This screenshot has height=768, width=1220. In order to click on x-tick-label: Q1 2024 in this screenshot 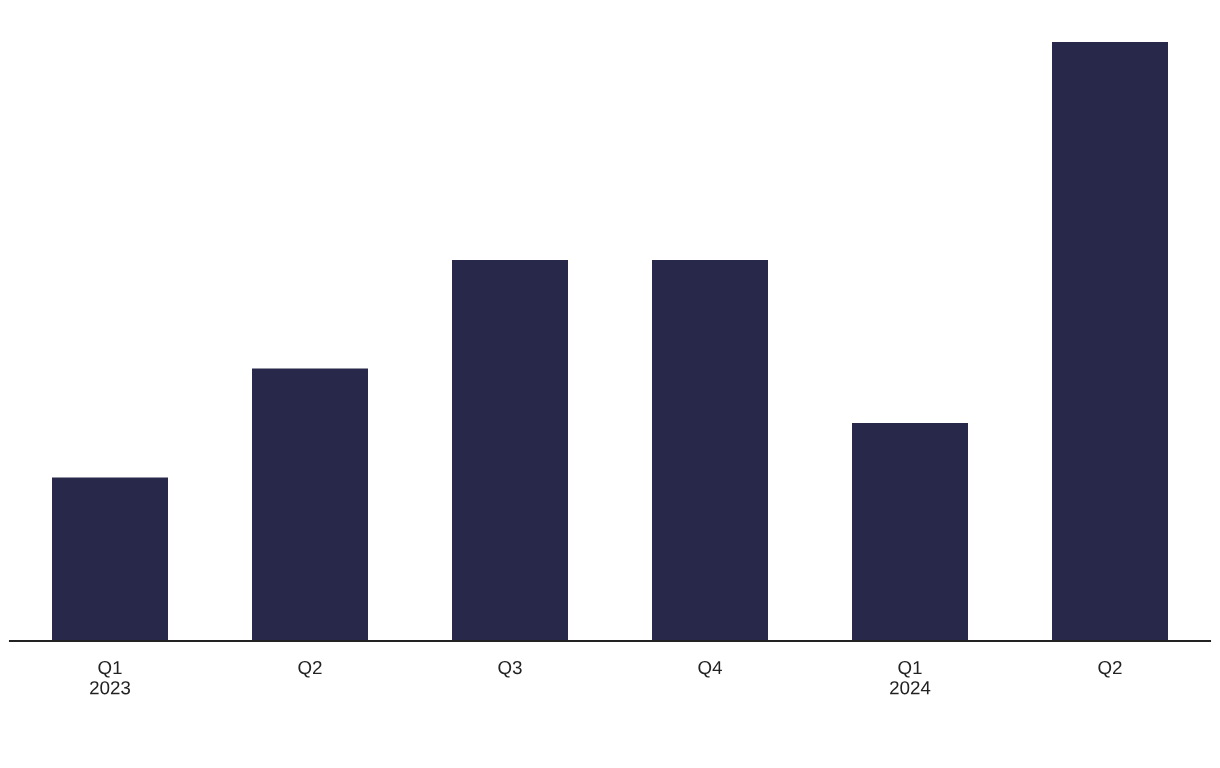, I will do `click(910, 677)`.